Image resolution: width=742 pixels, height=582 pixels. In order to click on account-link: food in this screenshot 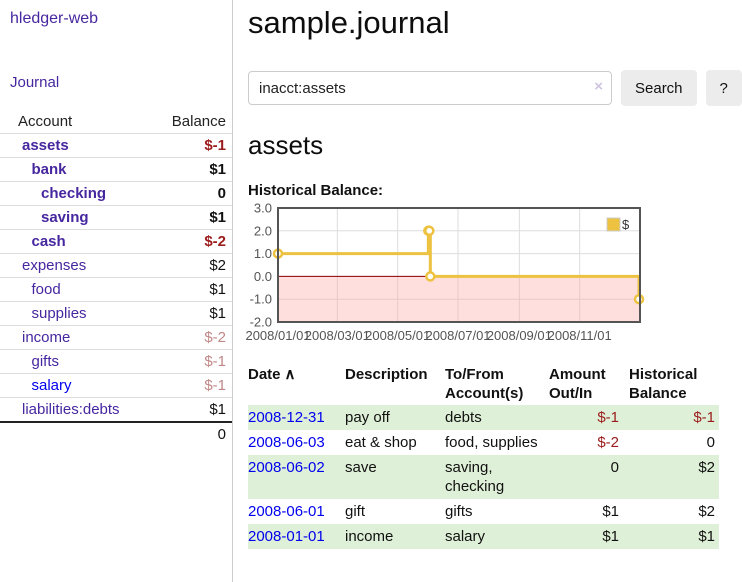, I will do `click(46, 289)`.